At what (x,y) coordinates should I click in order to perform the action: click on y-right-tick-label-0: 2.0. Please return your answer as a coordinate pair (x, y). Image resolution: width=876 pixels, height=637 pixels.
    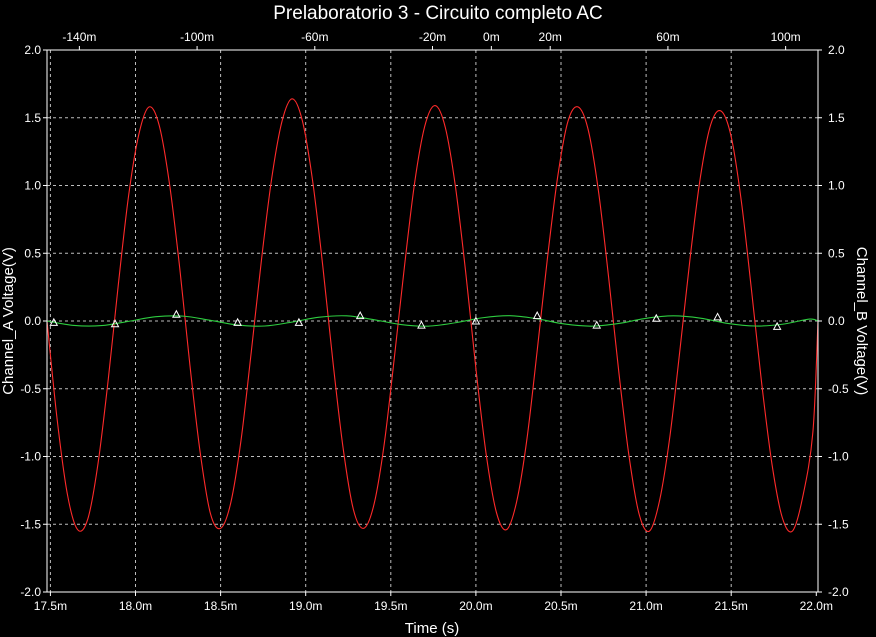
    Looking at the image, I should click on (836, 50).